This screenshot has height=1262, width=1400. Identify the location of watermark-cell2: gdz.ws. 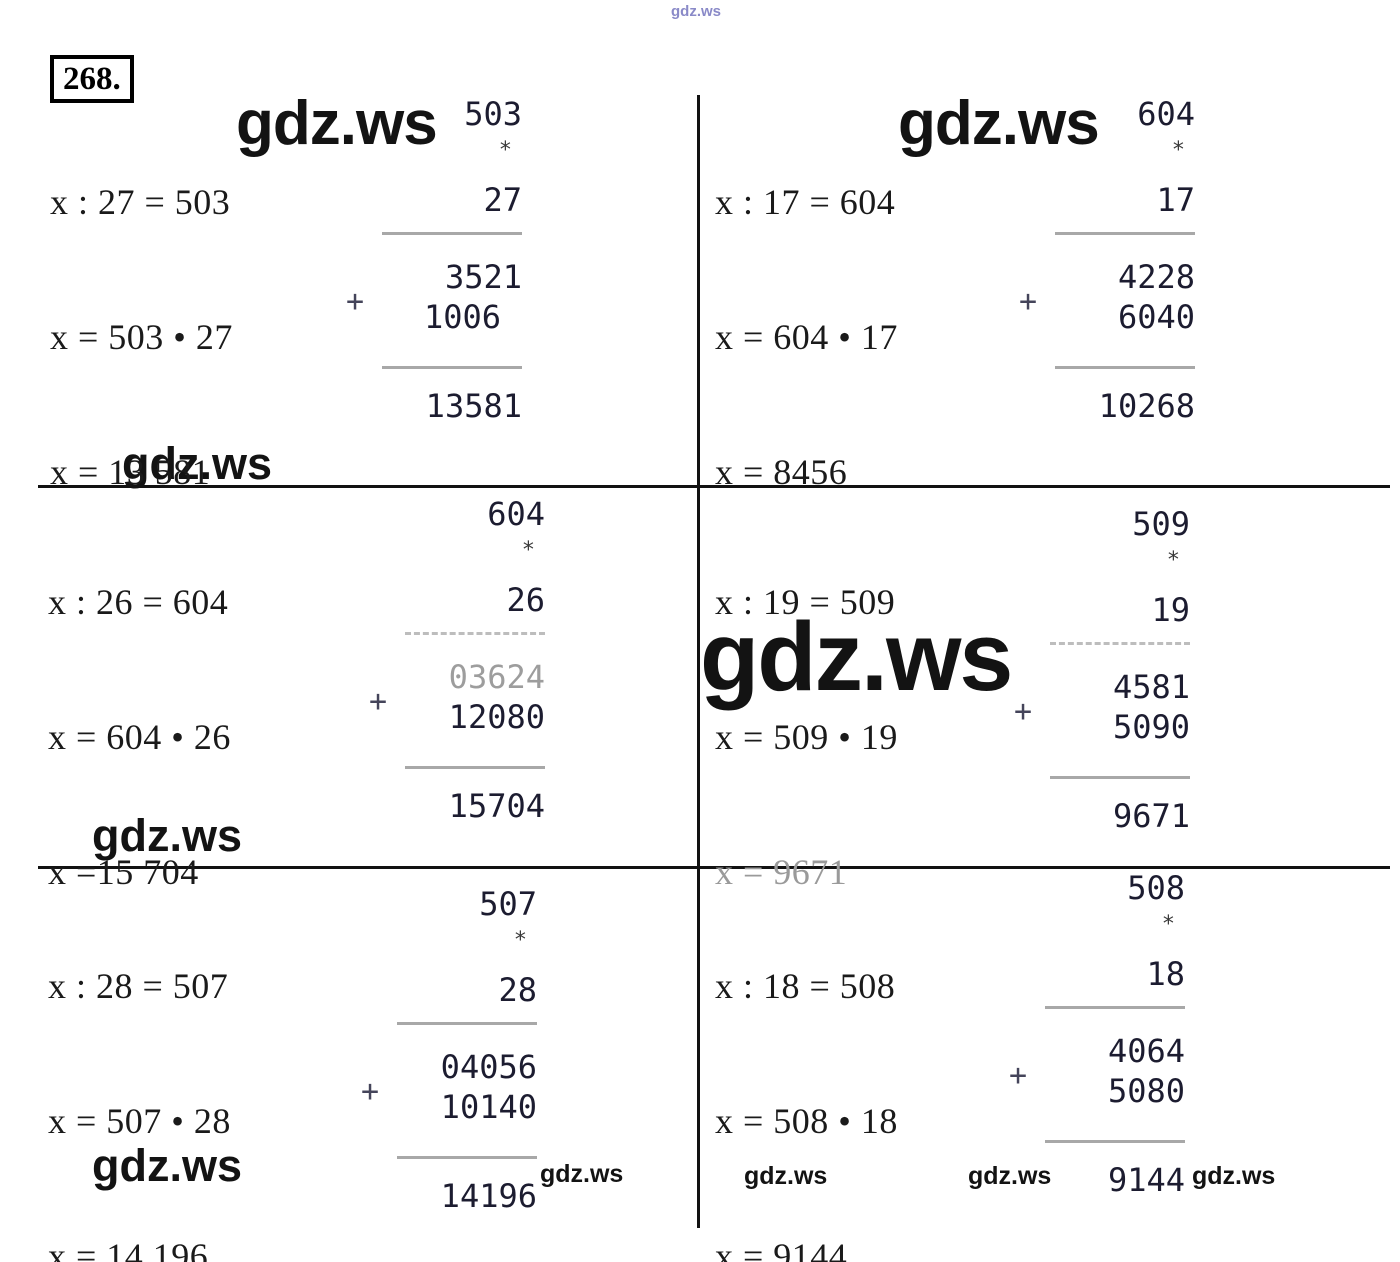
(999, 123).